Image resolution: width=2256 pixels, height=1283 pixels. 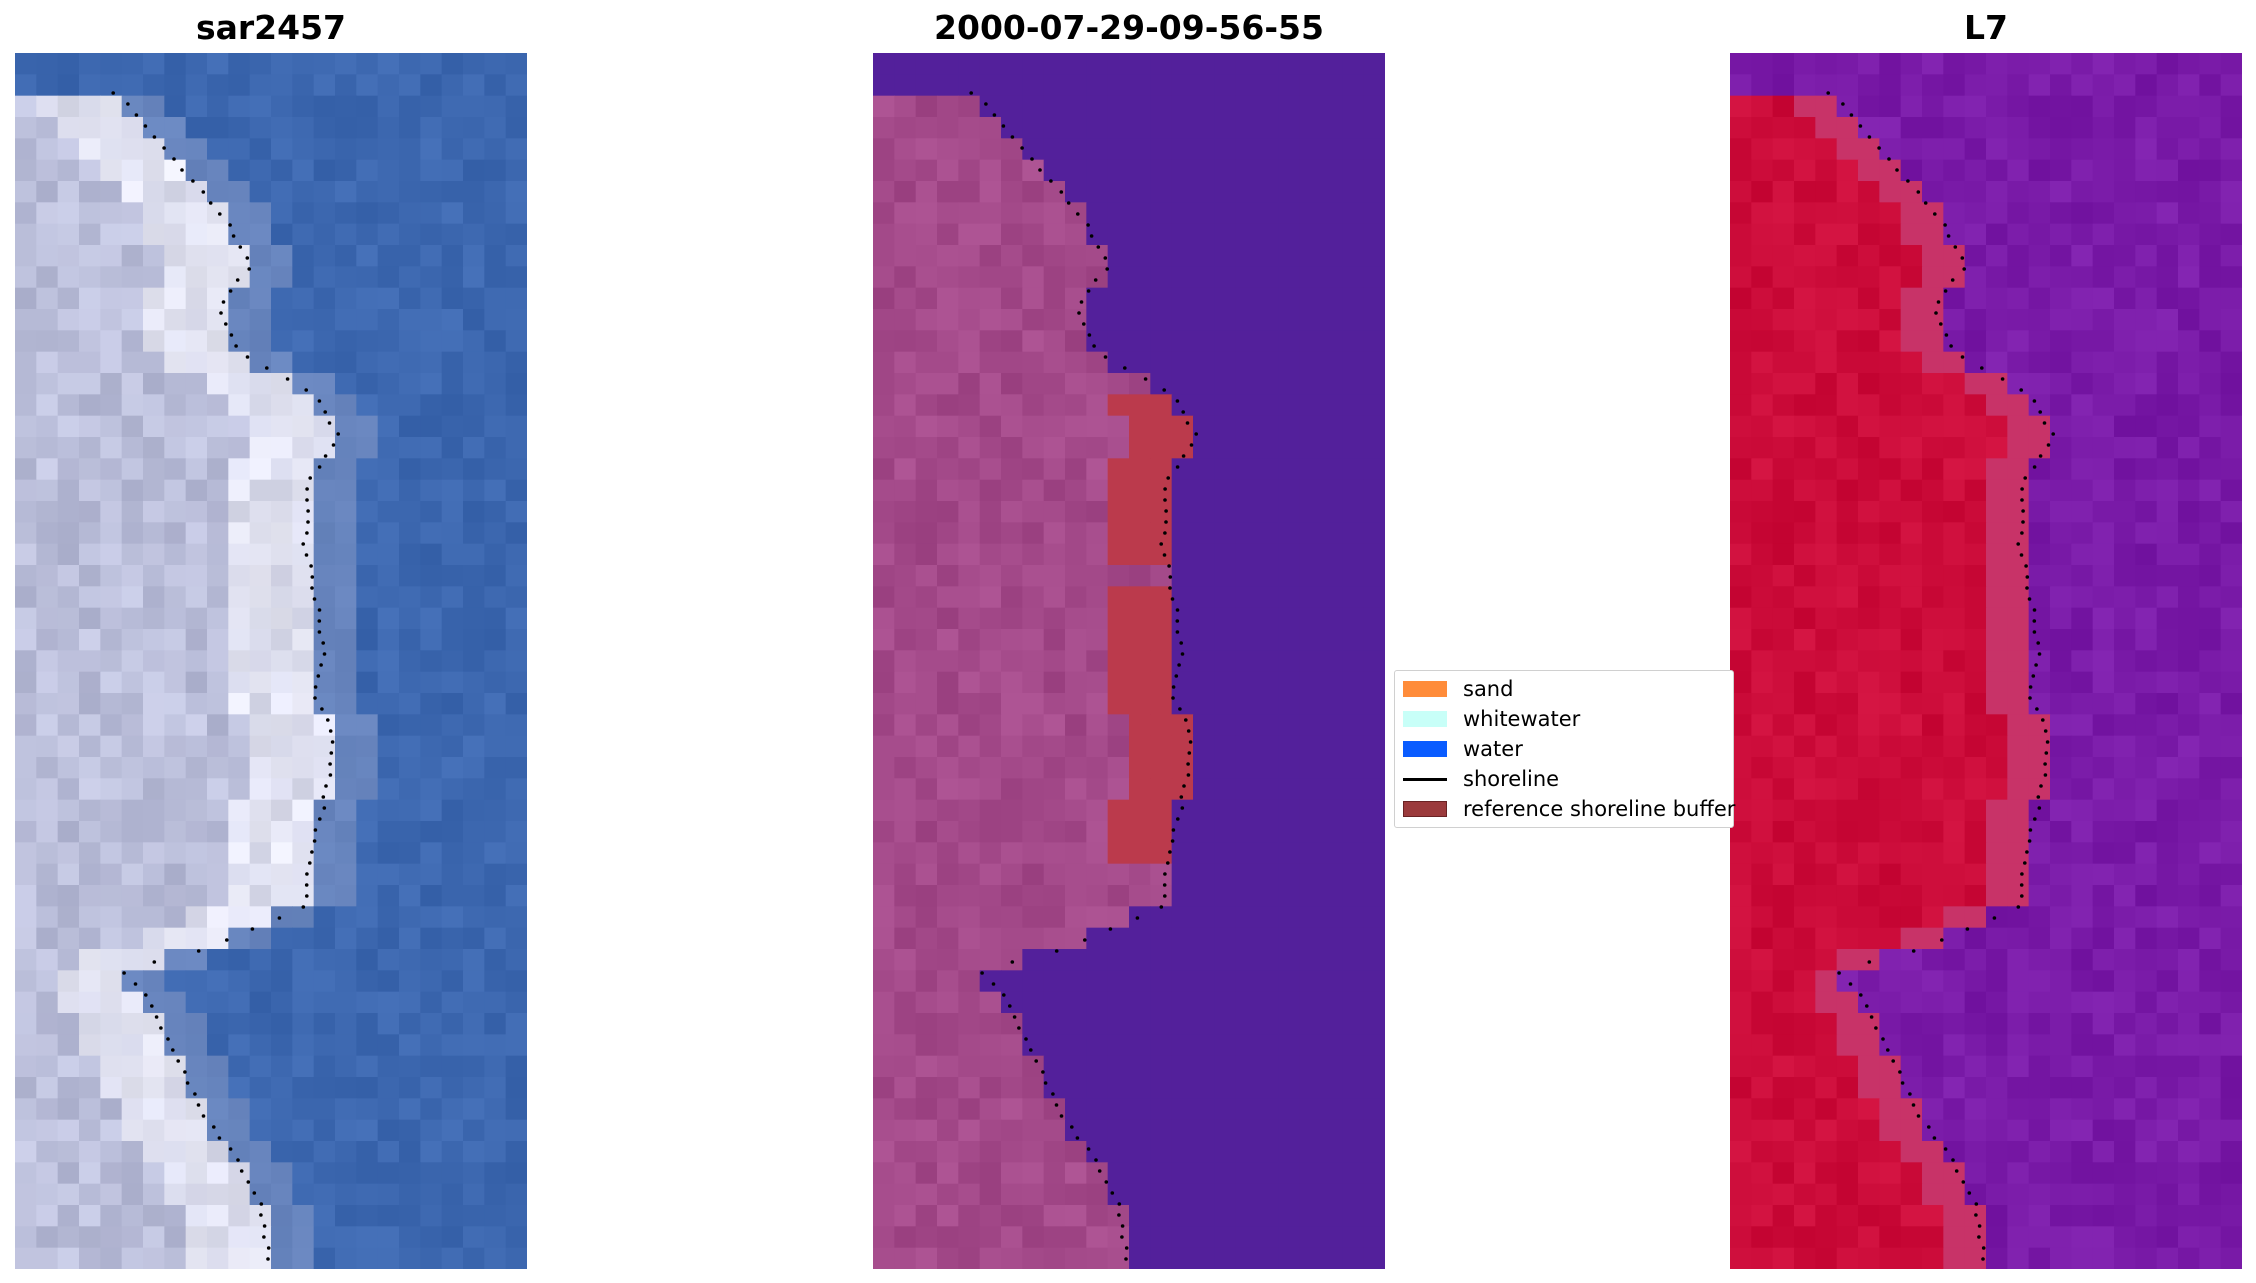 What do you see at coordinates (1493, 749) in the screenshot?
I see `legend-label-water: water` at bounding box center [1493, 749].